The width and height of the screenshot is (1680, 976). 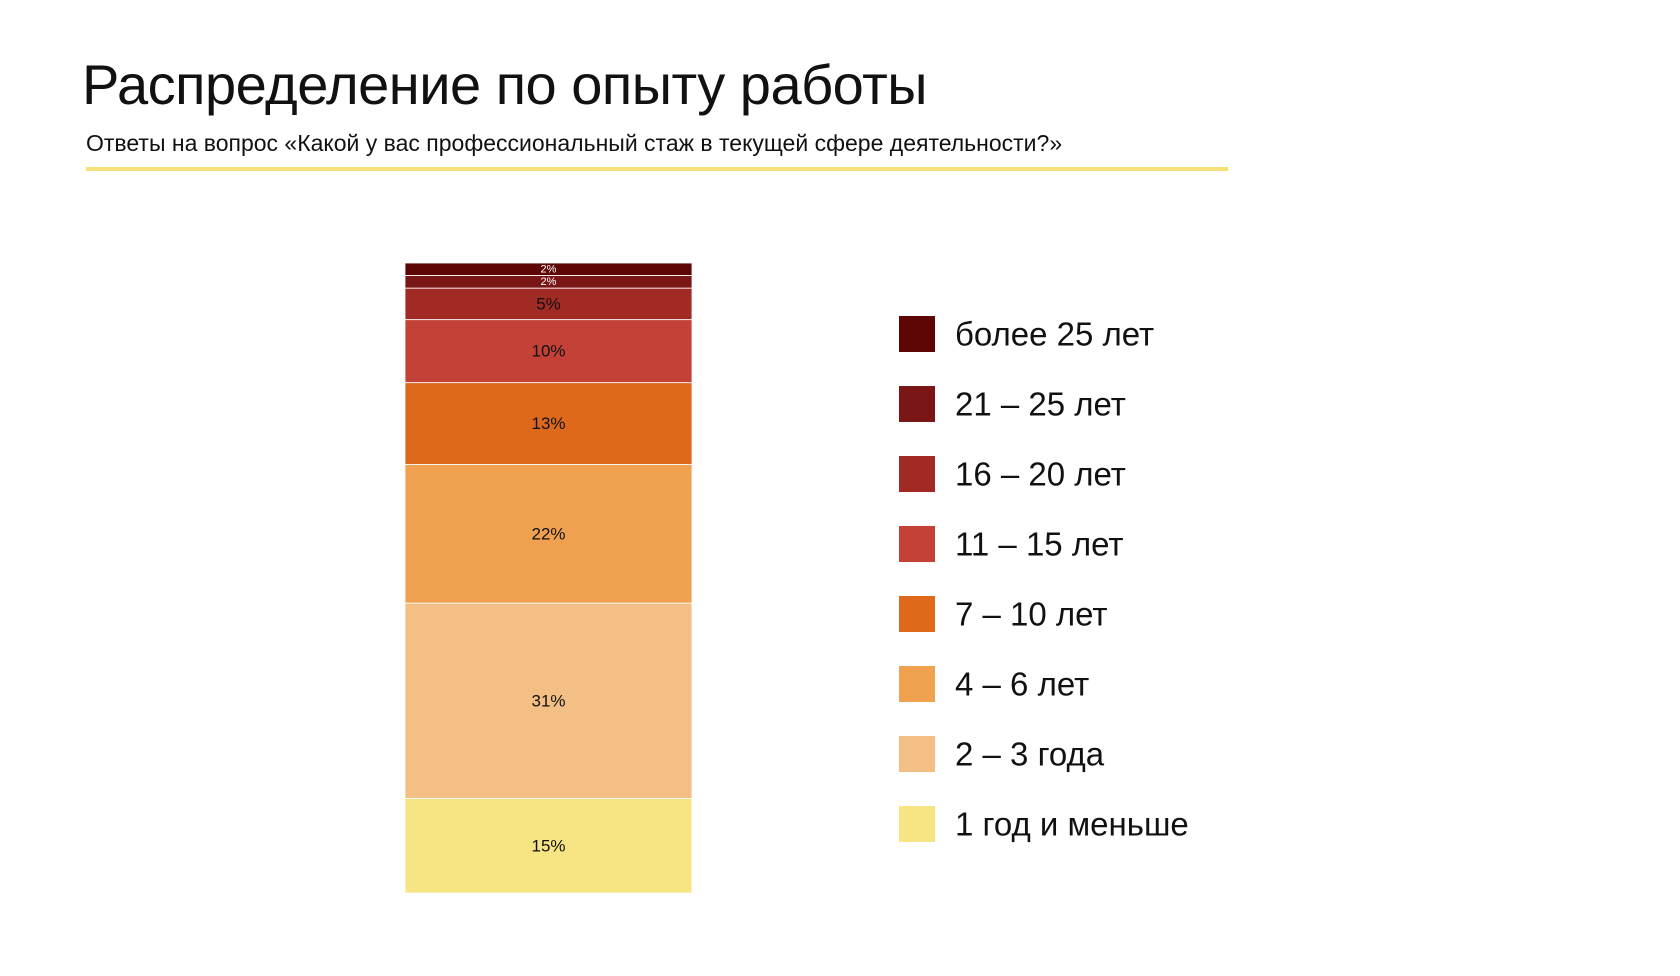 I want to click on data-label: 5%, so click(x=548, y=303).